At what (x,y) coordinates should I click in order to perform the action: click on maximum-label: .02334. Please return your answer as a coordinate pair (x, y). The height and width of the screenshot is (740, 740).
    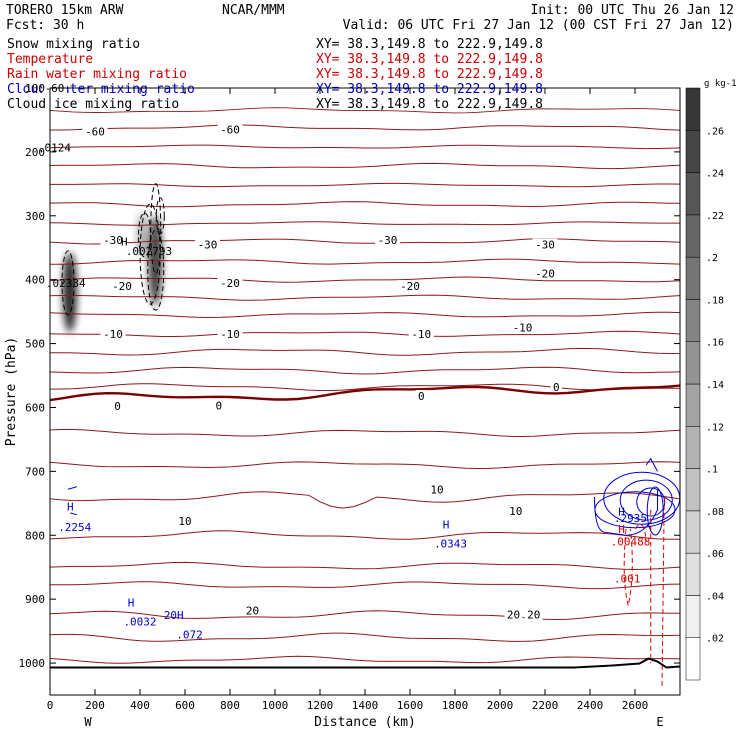
    Looking at the image, I should click on (66, 283).